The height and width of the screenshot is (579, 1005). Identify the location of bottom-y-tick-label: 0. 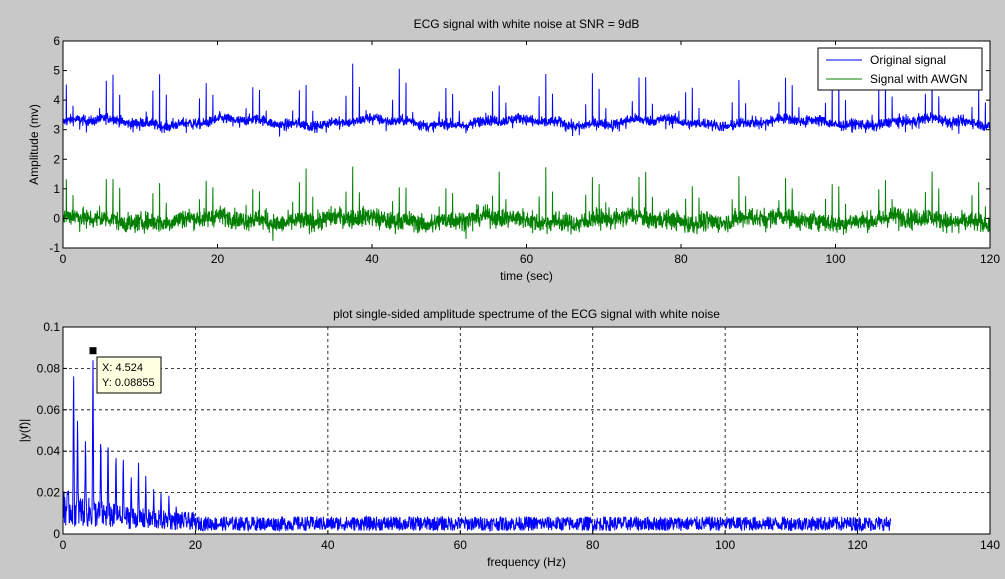
(56, 534).